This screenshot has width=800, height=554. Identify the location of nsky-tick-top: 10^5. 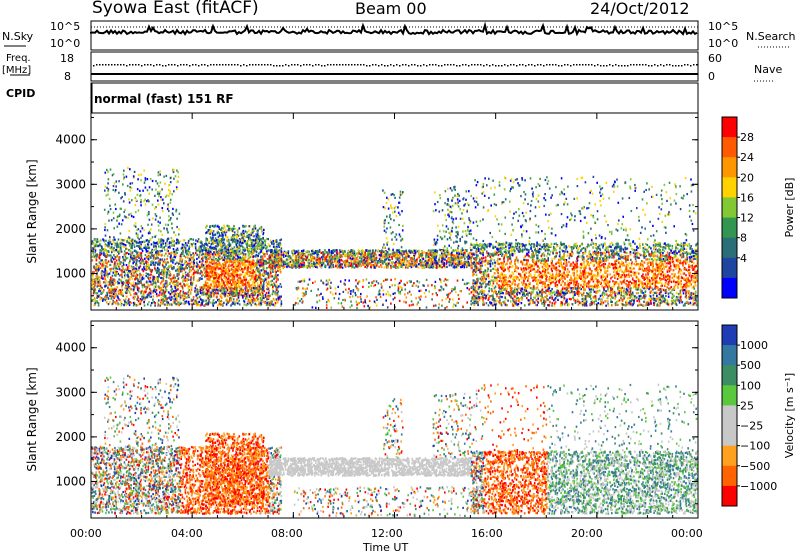
(65, 26).